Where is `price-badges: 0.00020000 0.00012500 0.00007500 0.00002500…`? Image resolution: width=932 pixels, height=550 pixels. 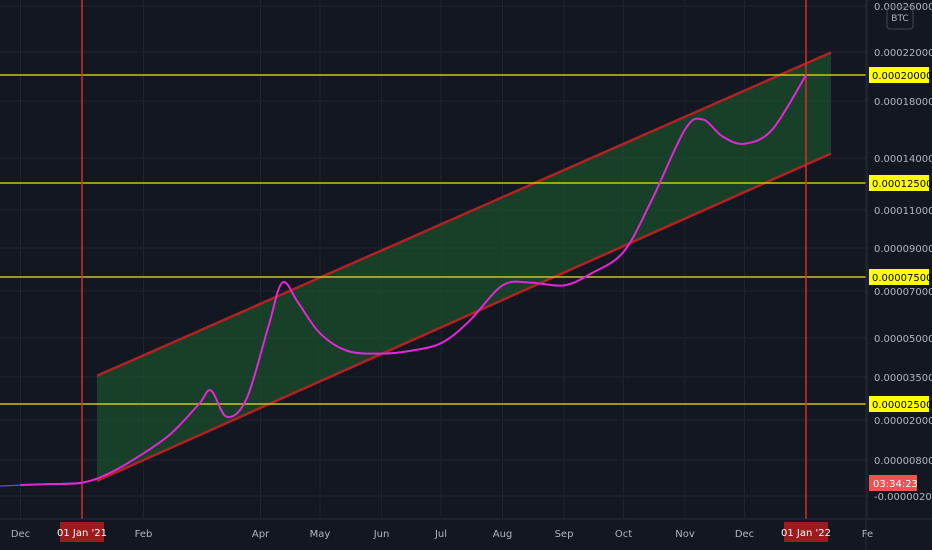
price-badges: 0.00020000 0.00012500 0.00007500 0.00002500… is located at coordinates (900, 279).